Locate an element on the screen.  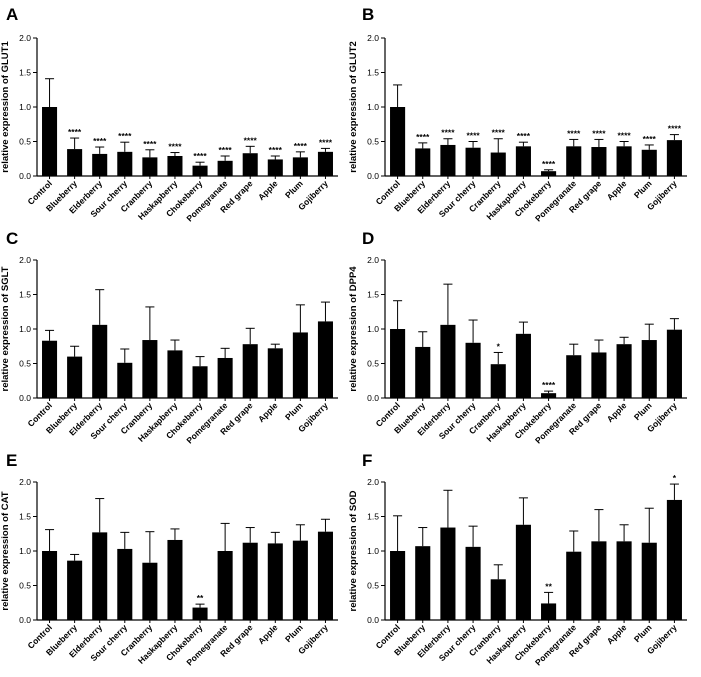
y-axis-label: relative expression of SOD is located at coordinates (353, 550).